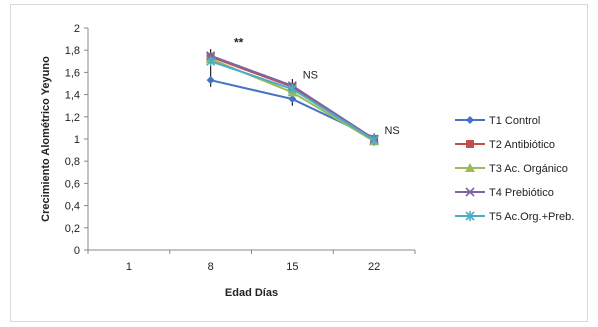  I want to click on y-tick-label: 1, so click(77, 140).